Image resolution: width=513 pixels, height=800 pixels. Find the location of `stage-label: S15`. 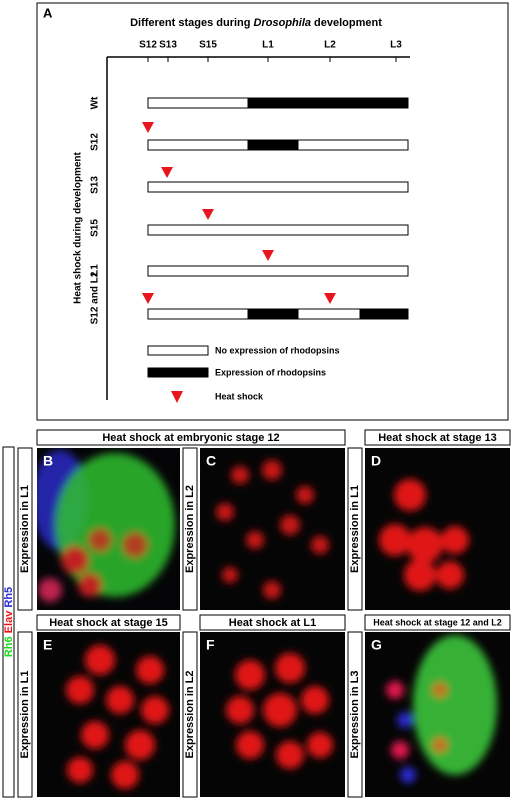

stage-label: S15 is located at coordinates (208, 45).